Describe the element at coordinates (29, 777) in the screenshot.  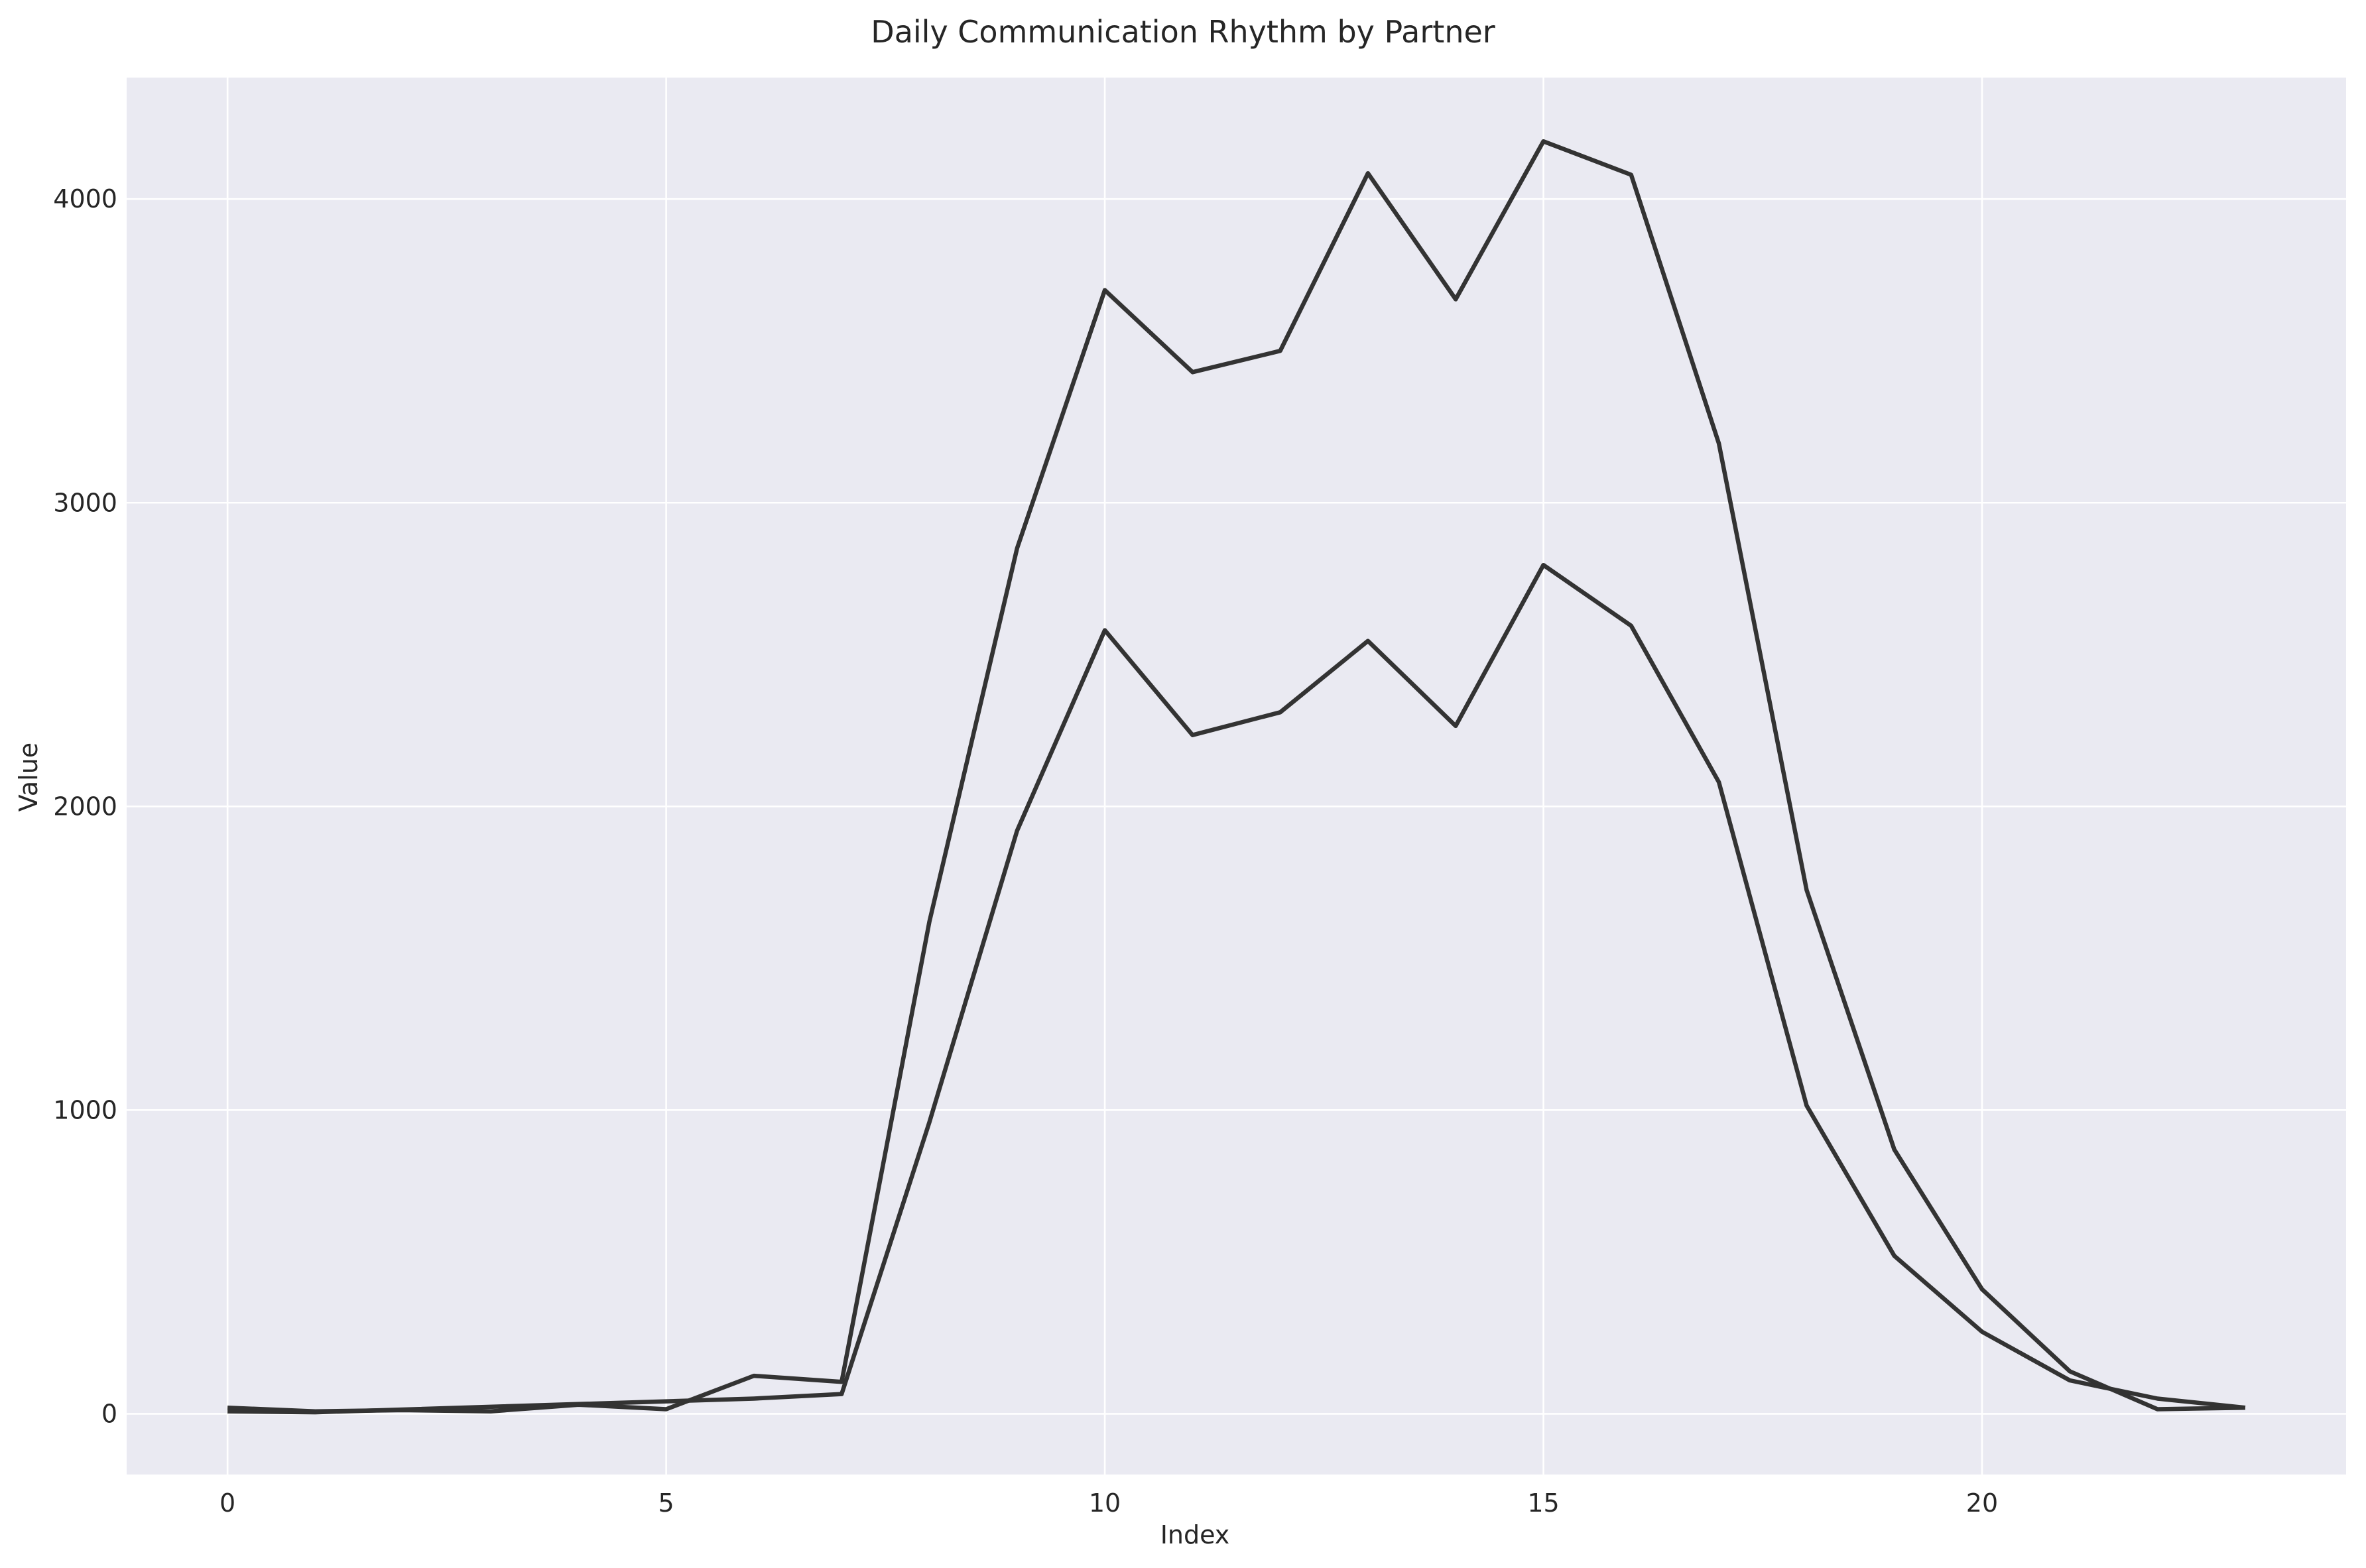
I see `y-axis-label: Value` at that location.